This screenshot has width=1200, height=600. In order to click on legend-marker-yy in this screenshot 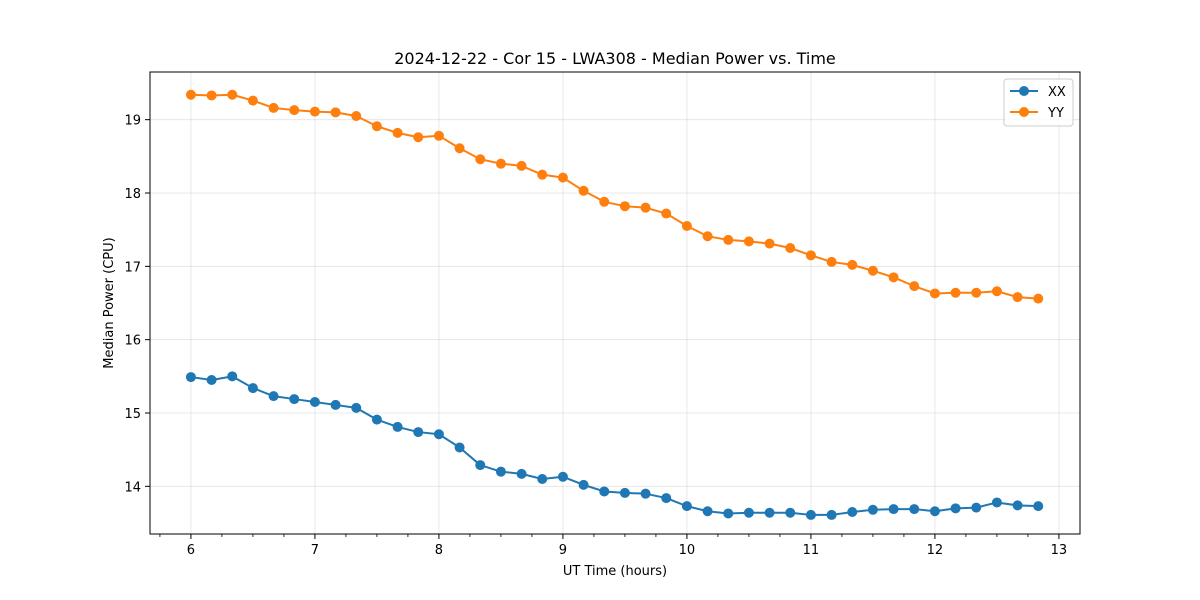, I will do `click(1024, 112)`.